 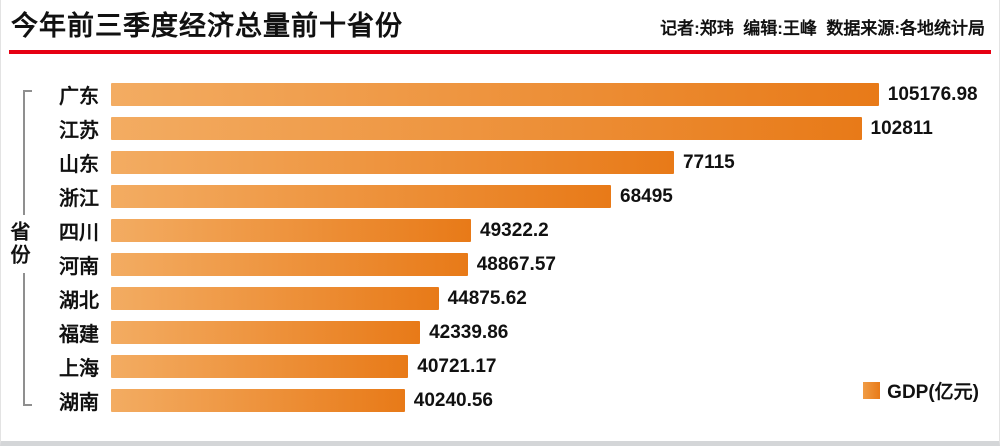 What do you see at coordinates (457, 366) in the screenshot?
I see `value-label: 40721.17` at bounding box center [457, 366].